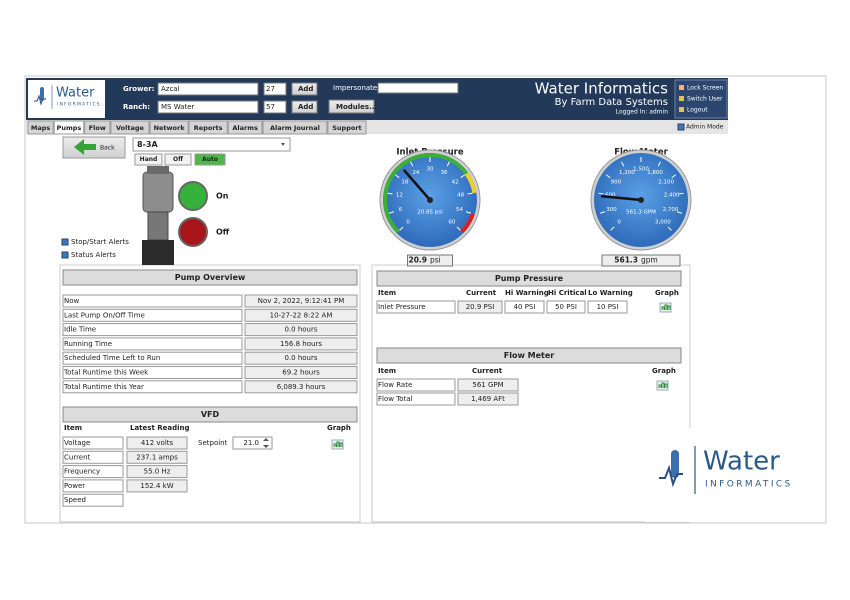 The width and height of the screenshot is (850, 600). Describe the element at coordinates (301, 301) in the screenshot. I see `overview-value: Nov 2, 2022, 9:12:41 PM` at that location.